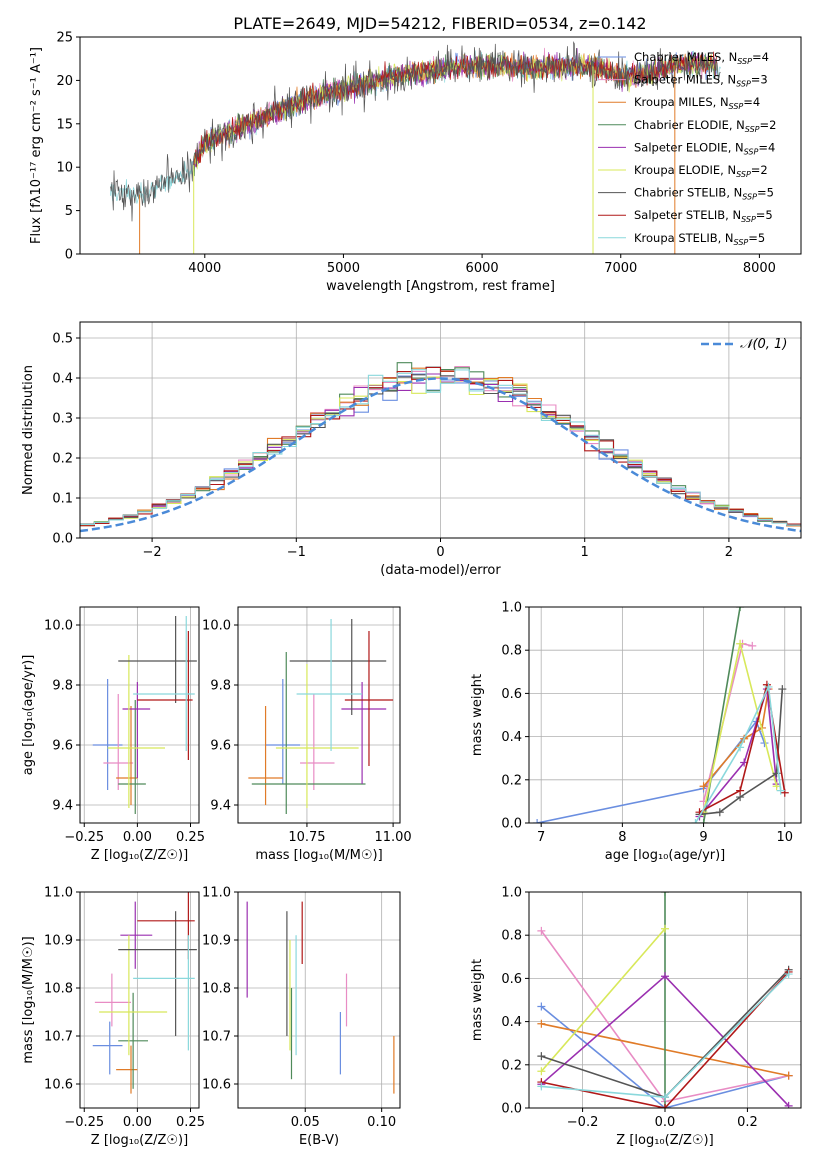  I want to click on normal-distribution-curve, so click(440, 455).